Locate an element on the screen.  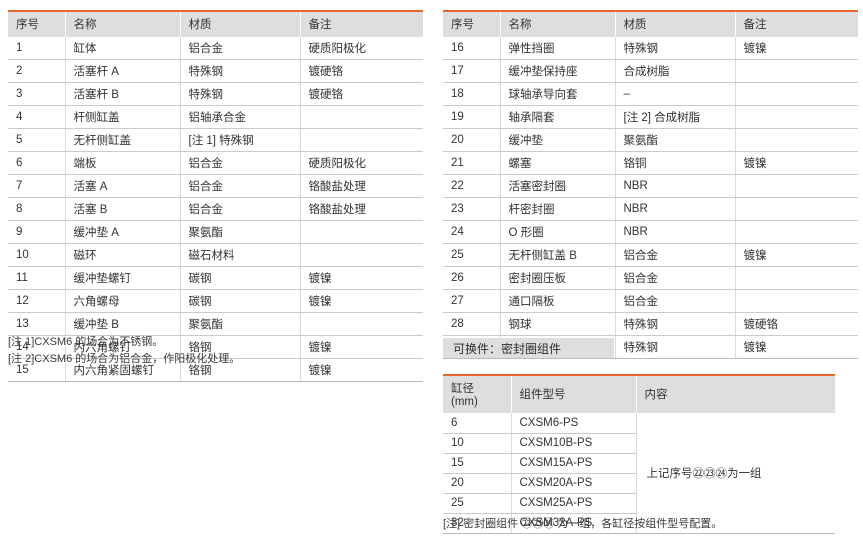
part-number-cell: 27 is located at coordinates (472, 301).